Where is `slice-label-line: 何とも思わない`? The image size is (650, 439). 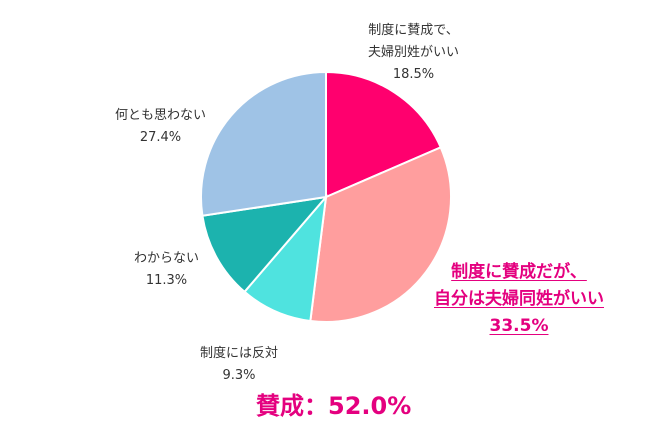
slice-label-line: 何とも思わない is located at coordinates (161, 115).